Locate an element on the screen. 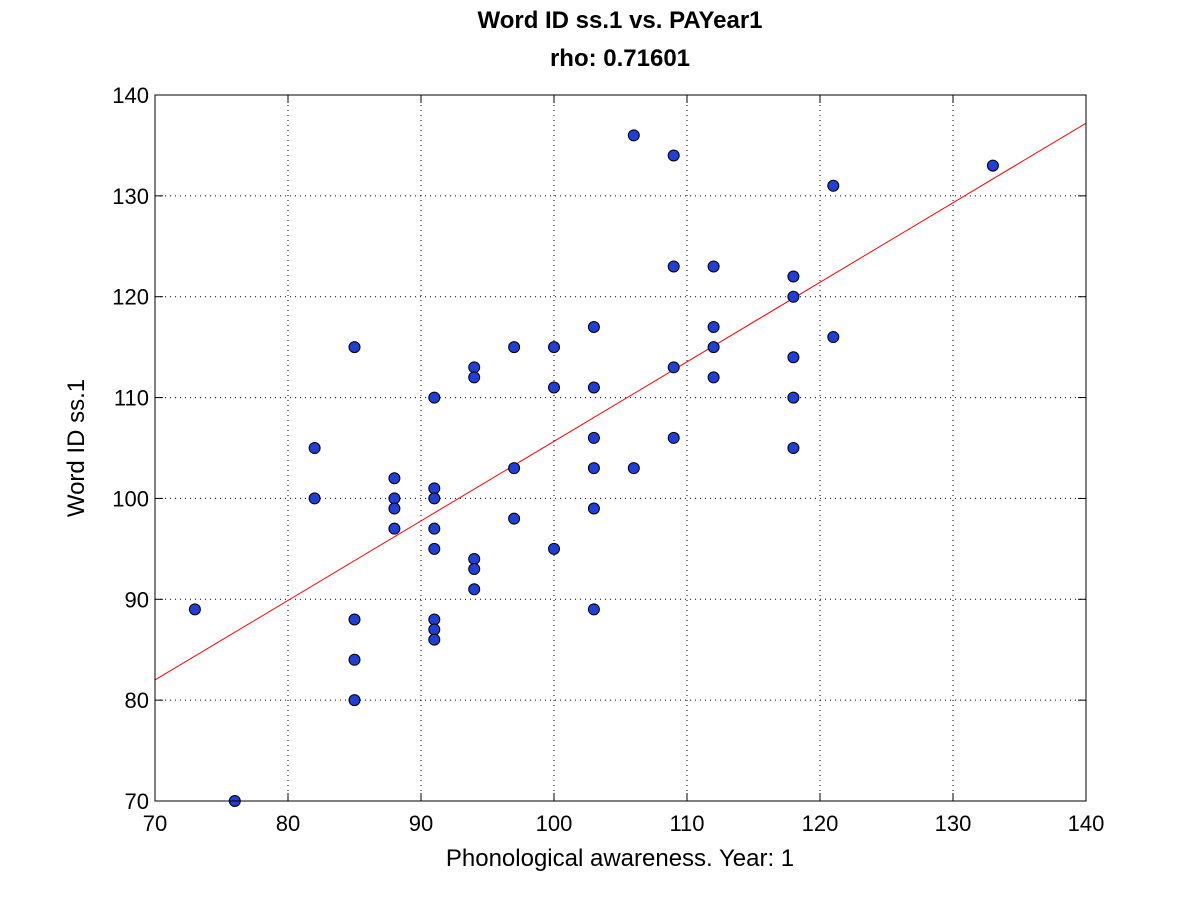 The image size is (1200, 900). y-tick-label: 80 is located at coordinates (137, 700).